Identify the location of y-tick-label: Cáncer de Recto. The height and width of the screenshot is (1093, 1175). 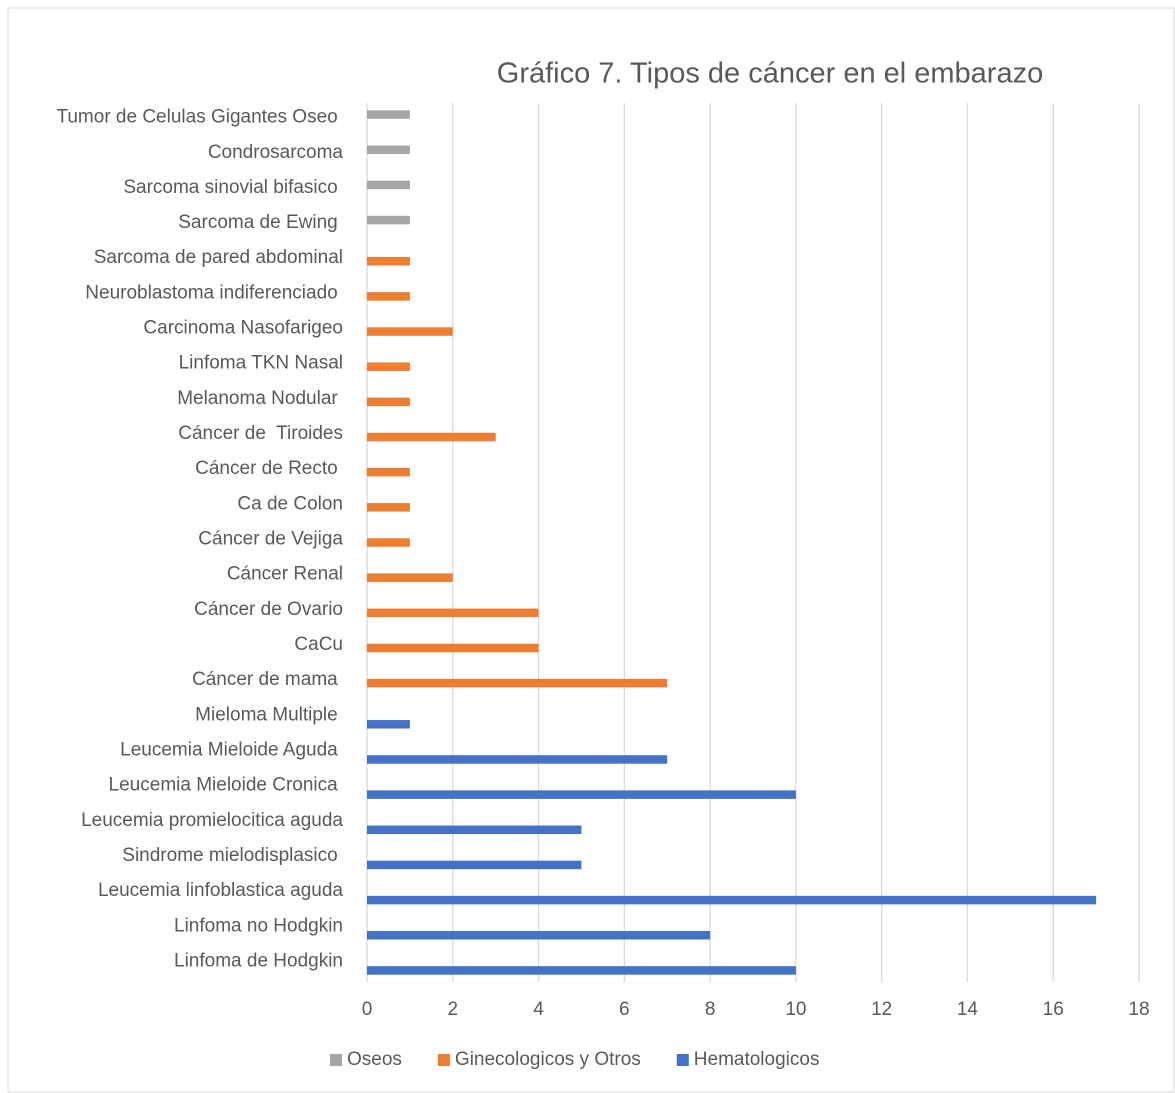
(269, 468).